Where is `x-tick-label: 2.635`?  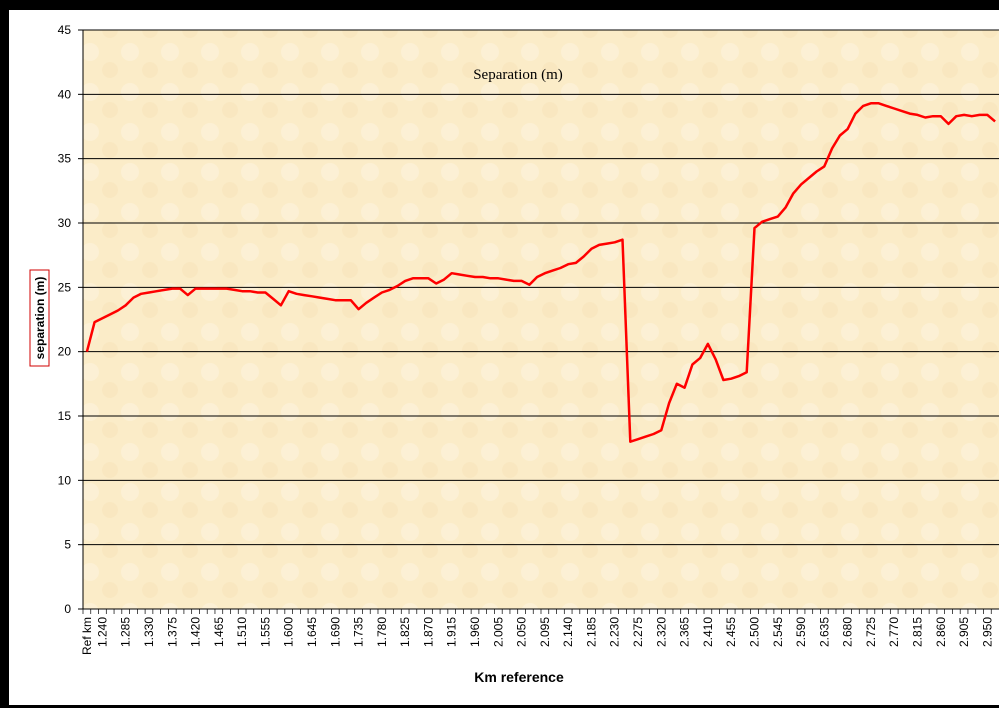
x-tick-label: 2.635 is located at coordinates (824, 632).